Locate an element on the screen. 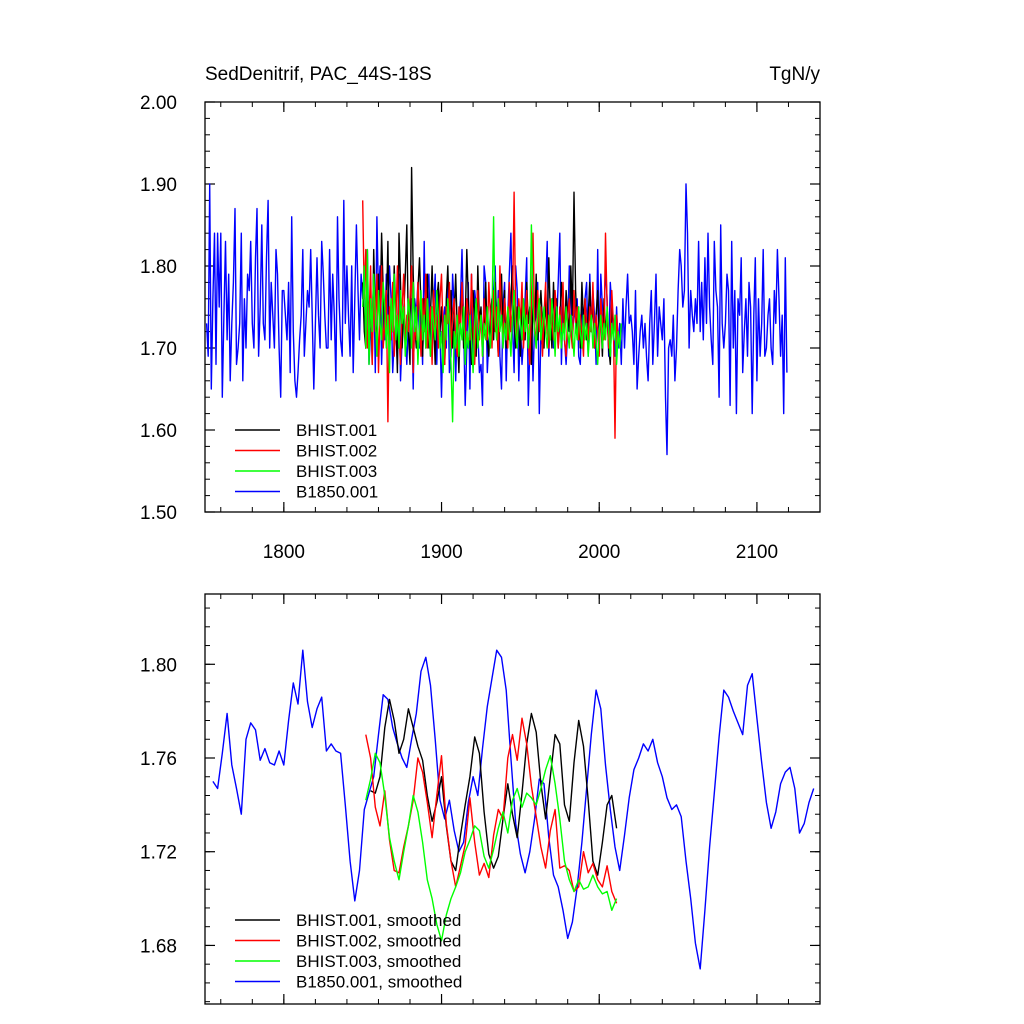 The height and width of the screenshot is (1024, 1024). y-tick-label: 1.70 is located at coordinates (158, 349).